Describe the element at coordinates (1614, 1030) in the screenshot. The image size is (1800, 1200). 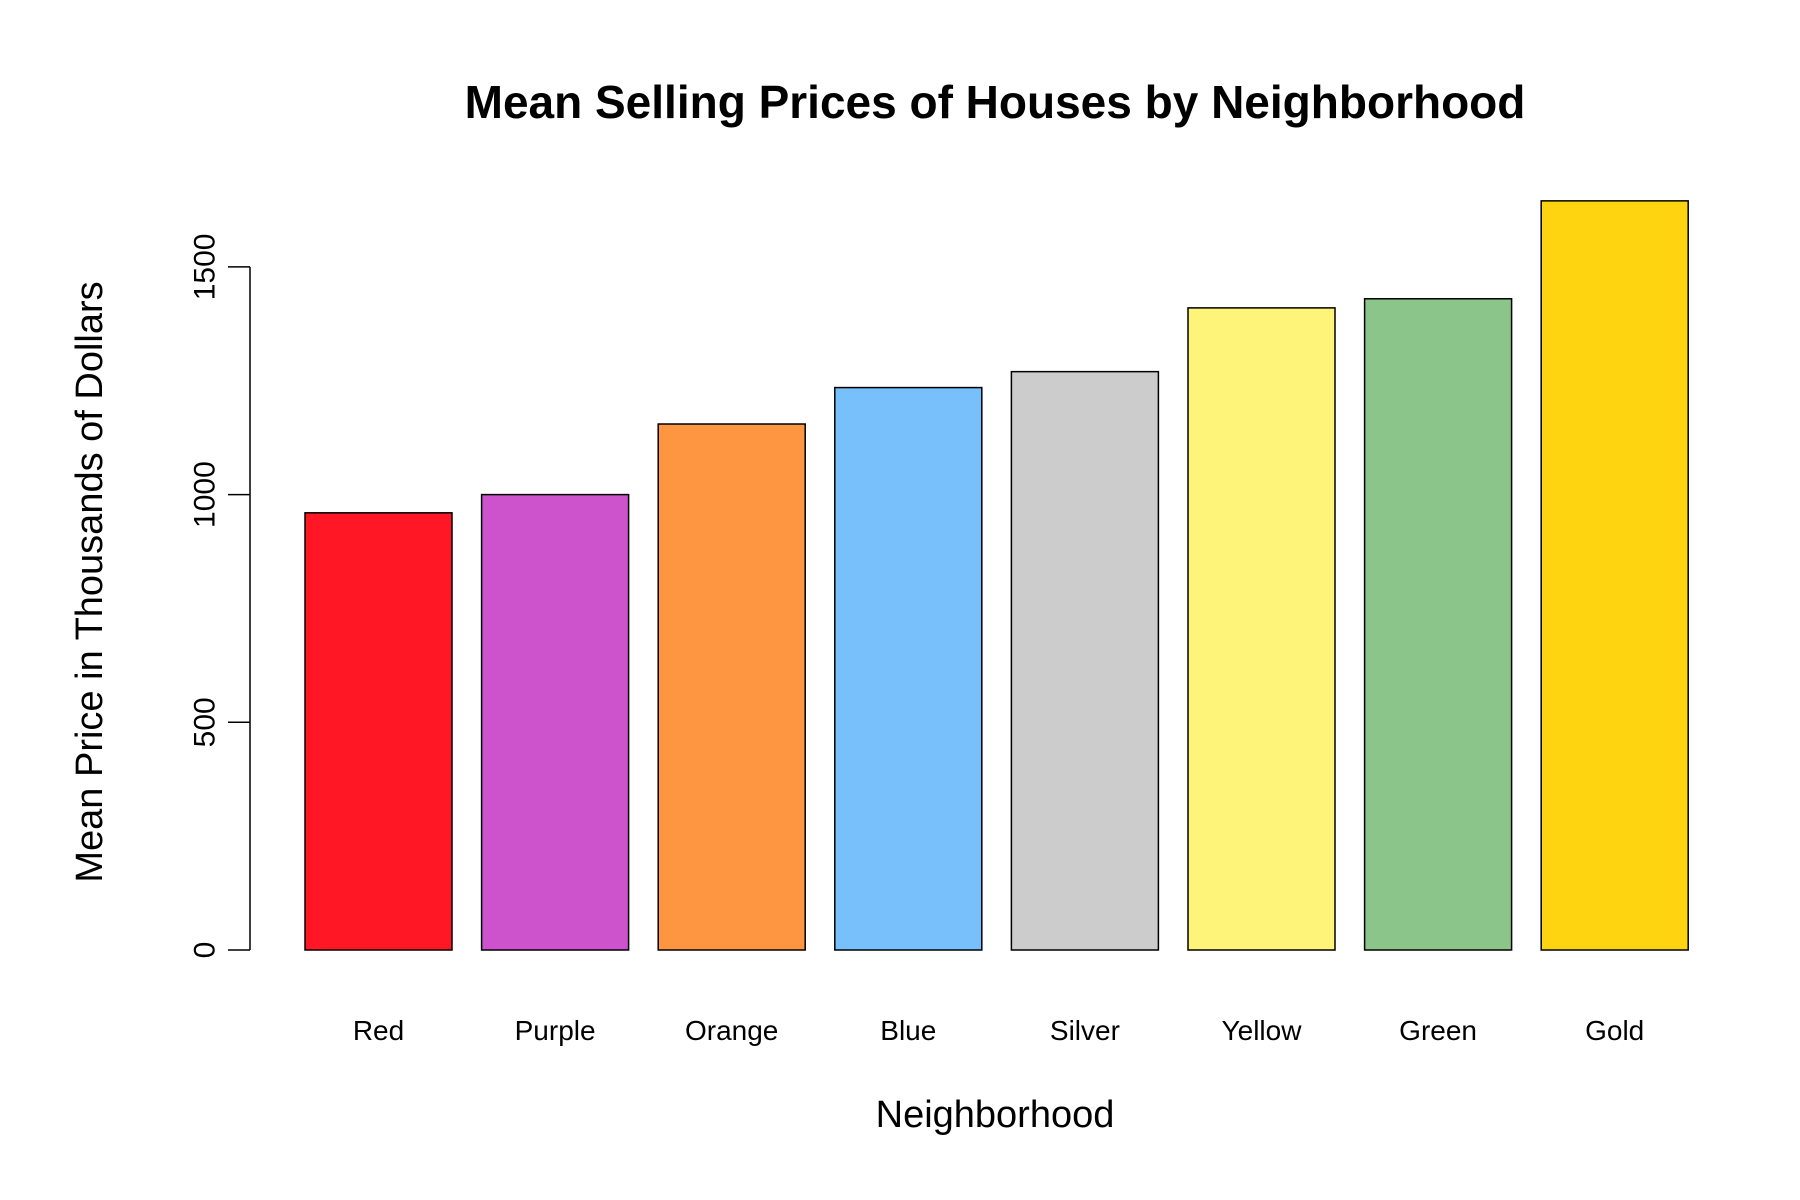
I see `x-tick-label: Gold` at that location.